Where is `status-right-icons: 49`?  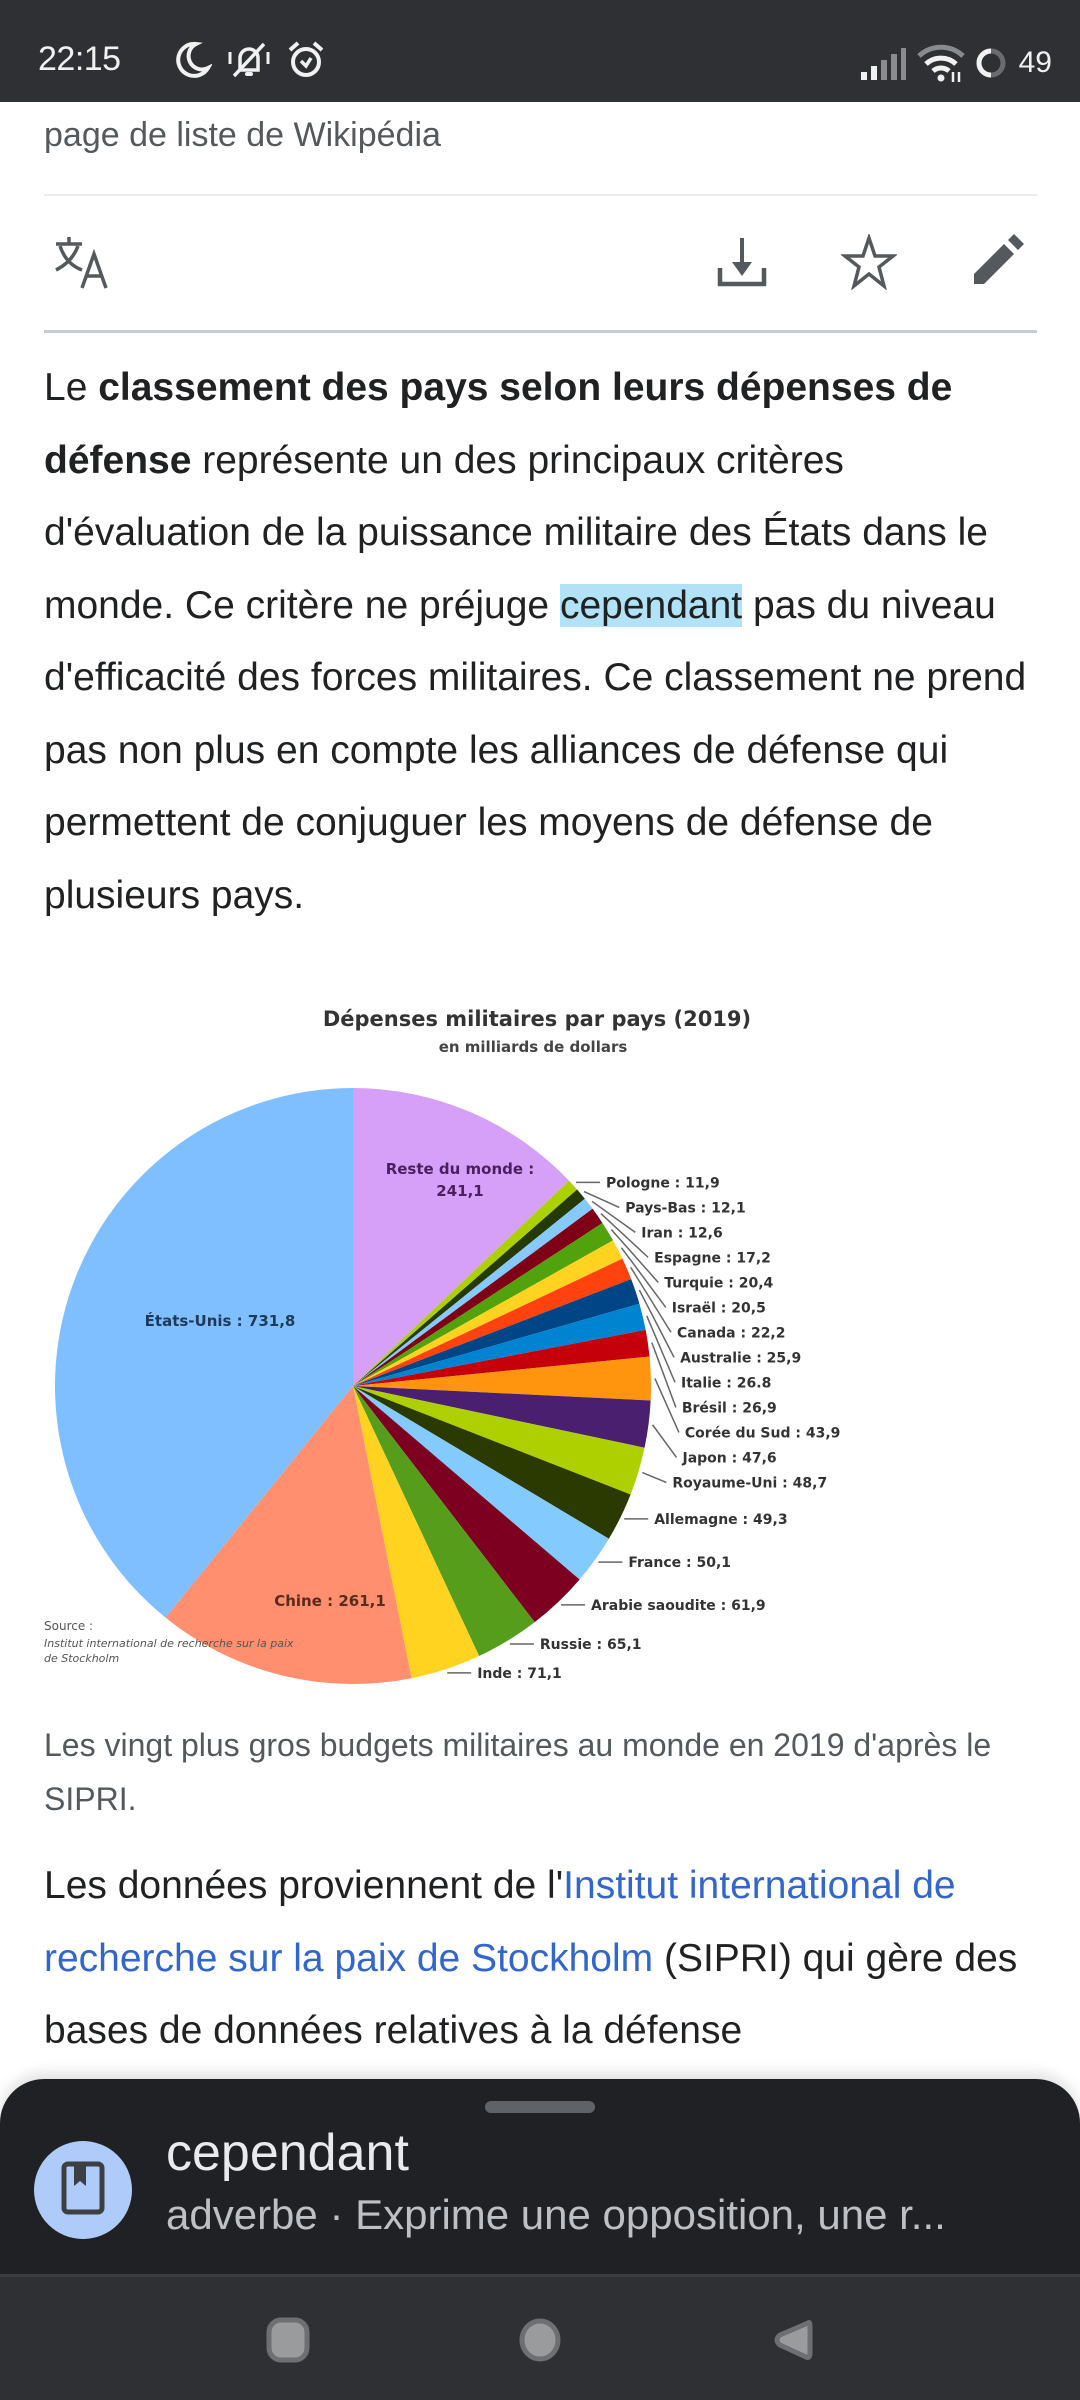
status-right-icons: 49 is located at coordinates (955, 63).